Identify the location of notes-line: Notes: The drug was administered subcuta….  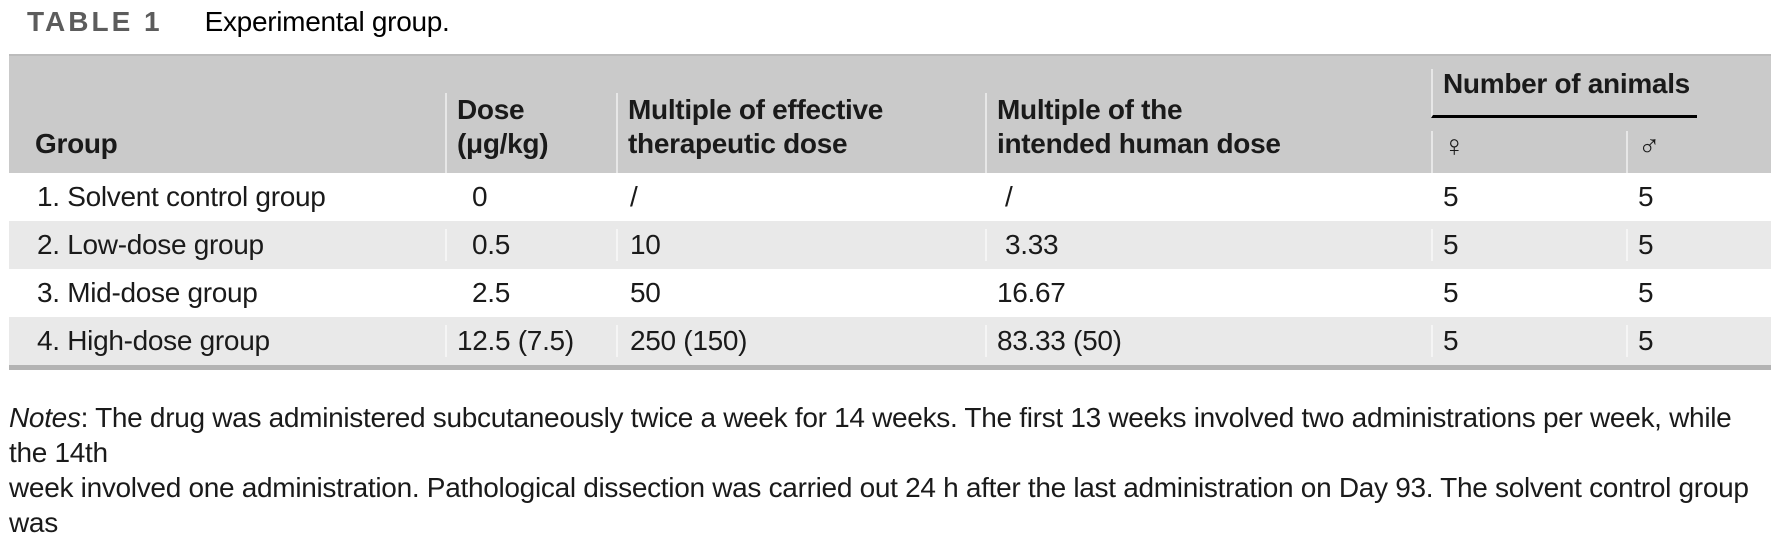
(870, 435).